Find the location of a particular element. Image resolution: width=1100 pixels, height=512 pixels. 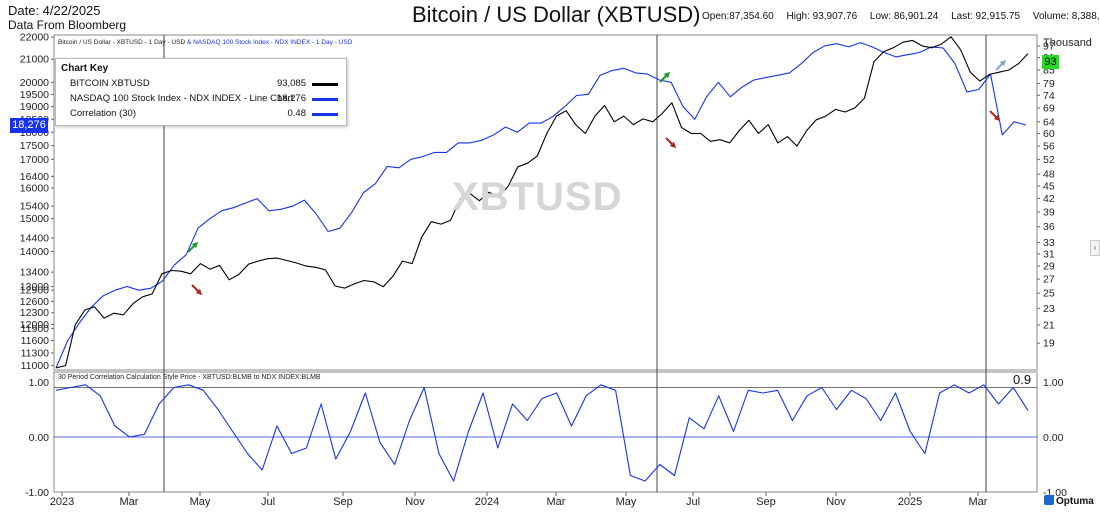

watermark: XBTUSD is located at coordinates (537, 197).